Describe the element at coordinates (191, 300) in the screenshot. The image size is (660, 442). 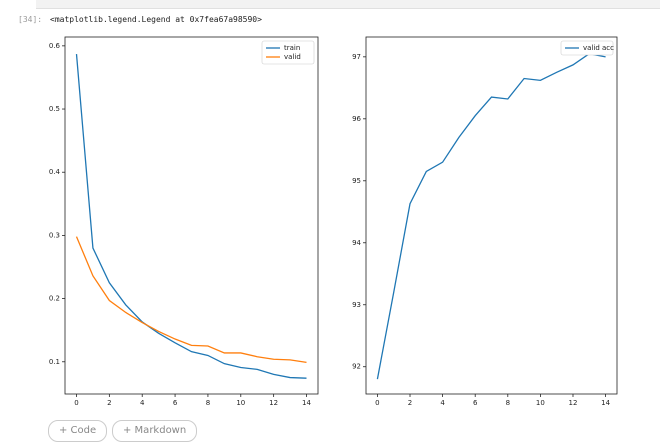
I see `line-series` at that location.